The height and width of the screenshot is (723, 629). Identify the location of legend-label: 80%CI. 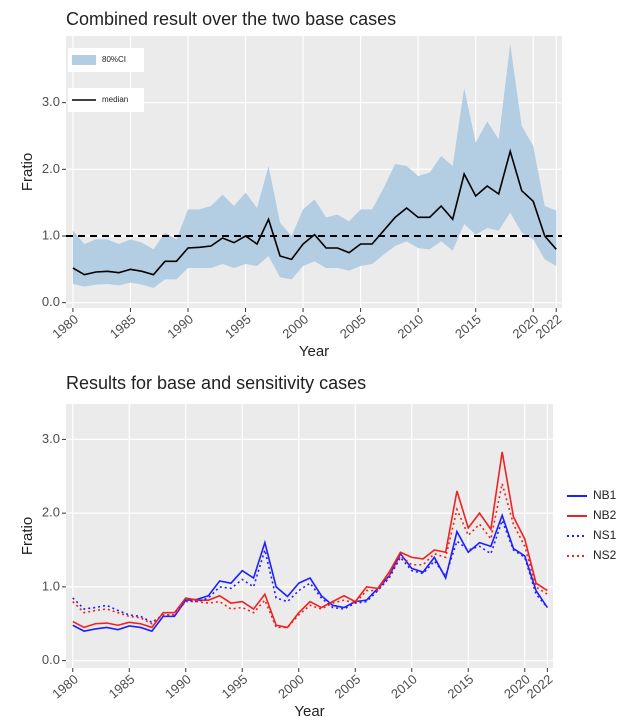
(114, 59).